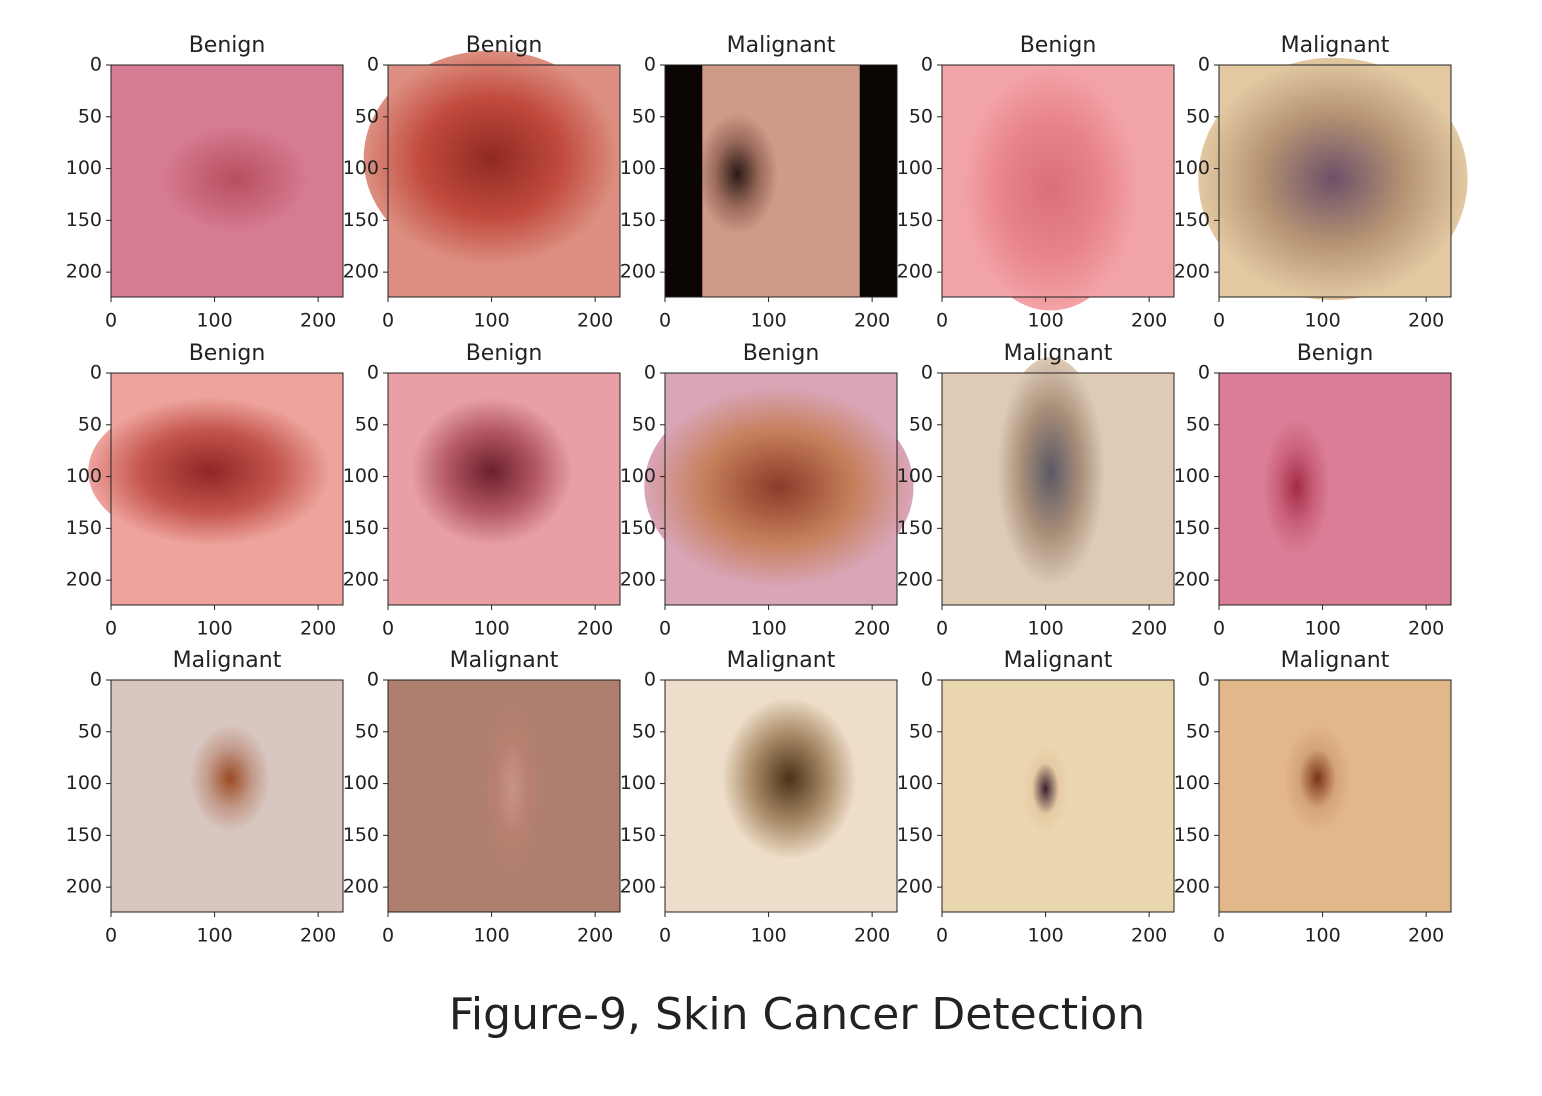 Image resolution: width=1542 pixels, height=1096 pixels. Describe the element at coordinates (684, 181) in the screenshot. I see `black-bar` at that location.